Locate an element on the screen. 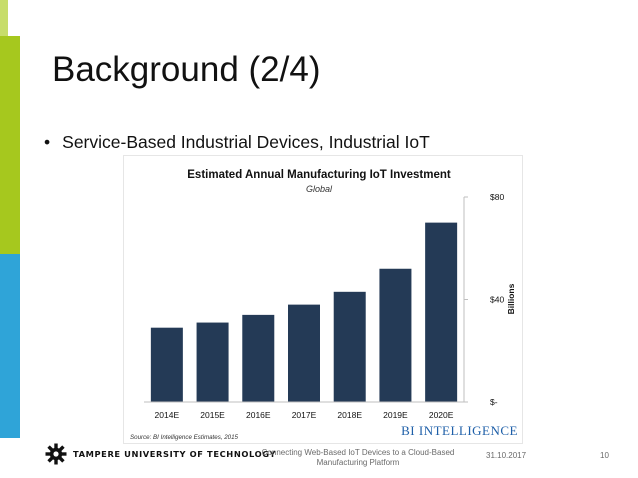 The width and height of the screenshot is (638, 478). x-tick-label: 2014E is located at coordinates (167, 415).